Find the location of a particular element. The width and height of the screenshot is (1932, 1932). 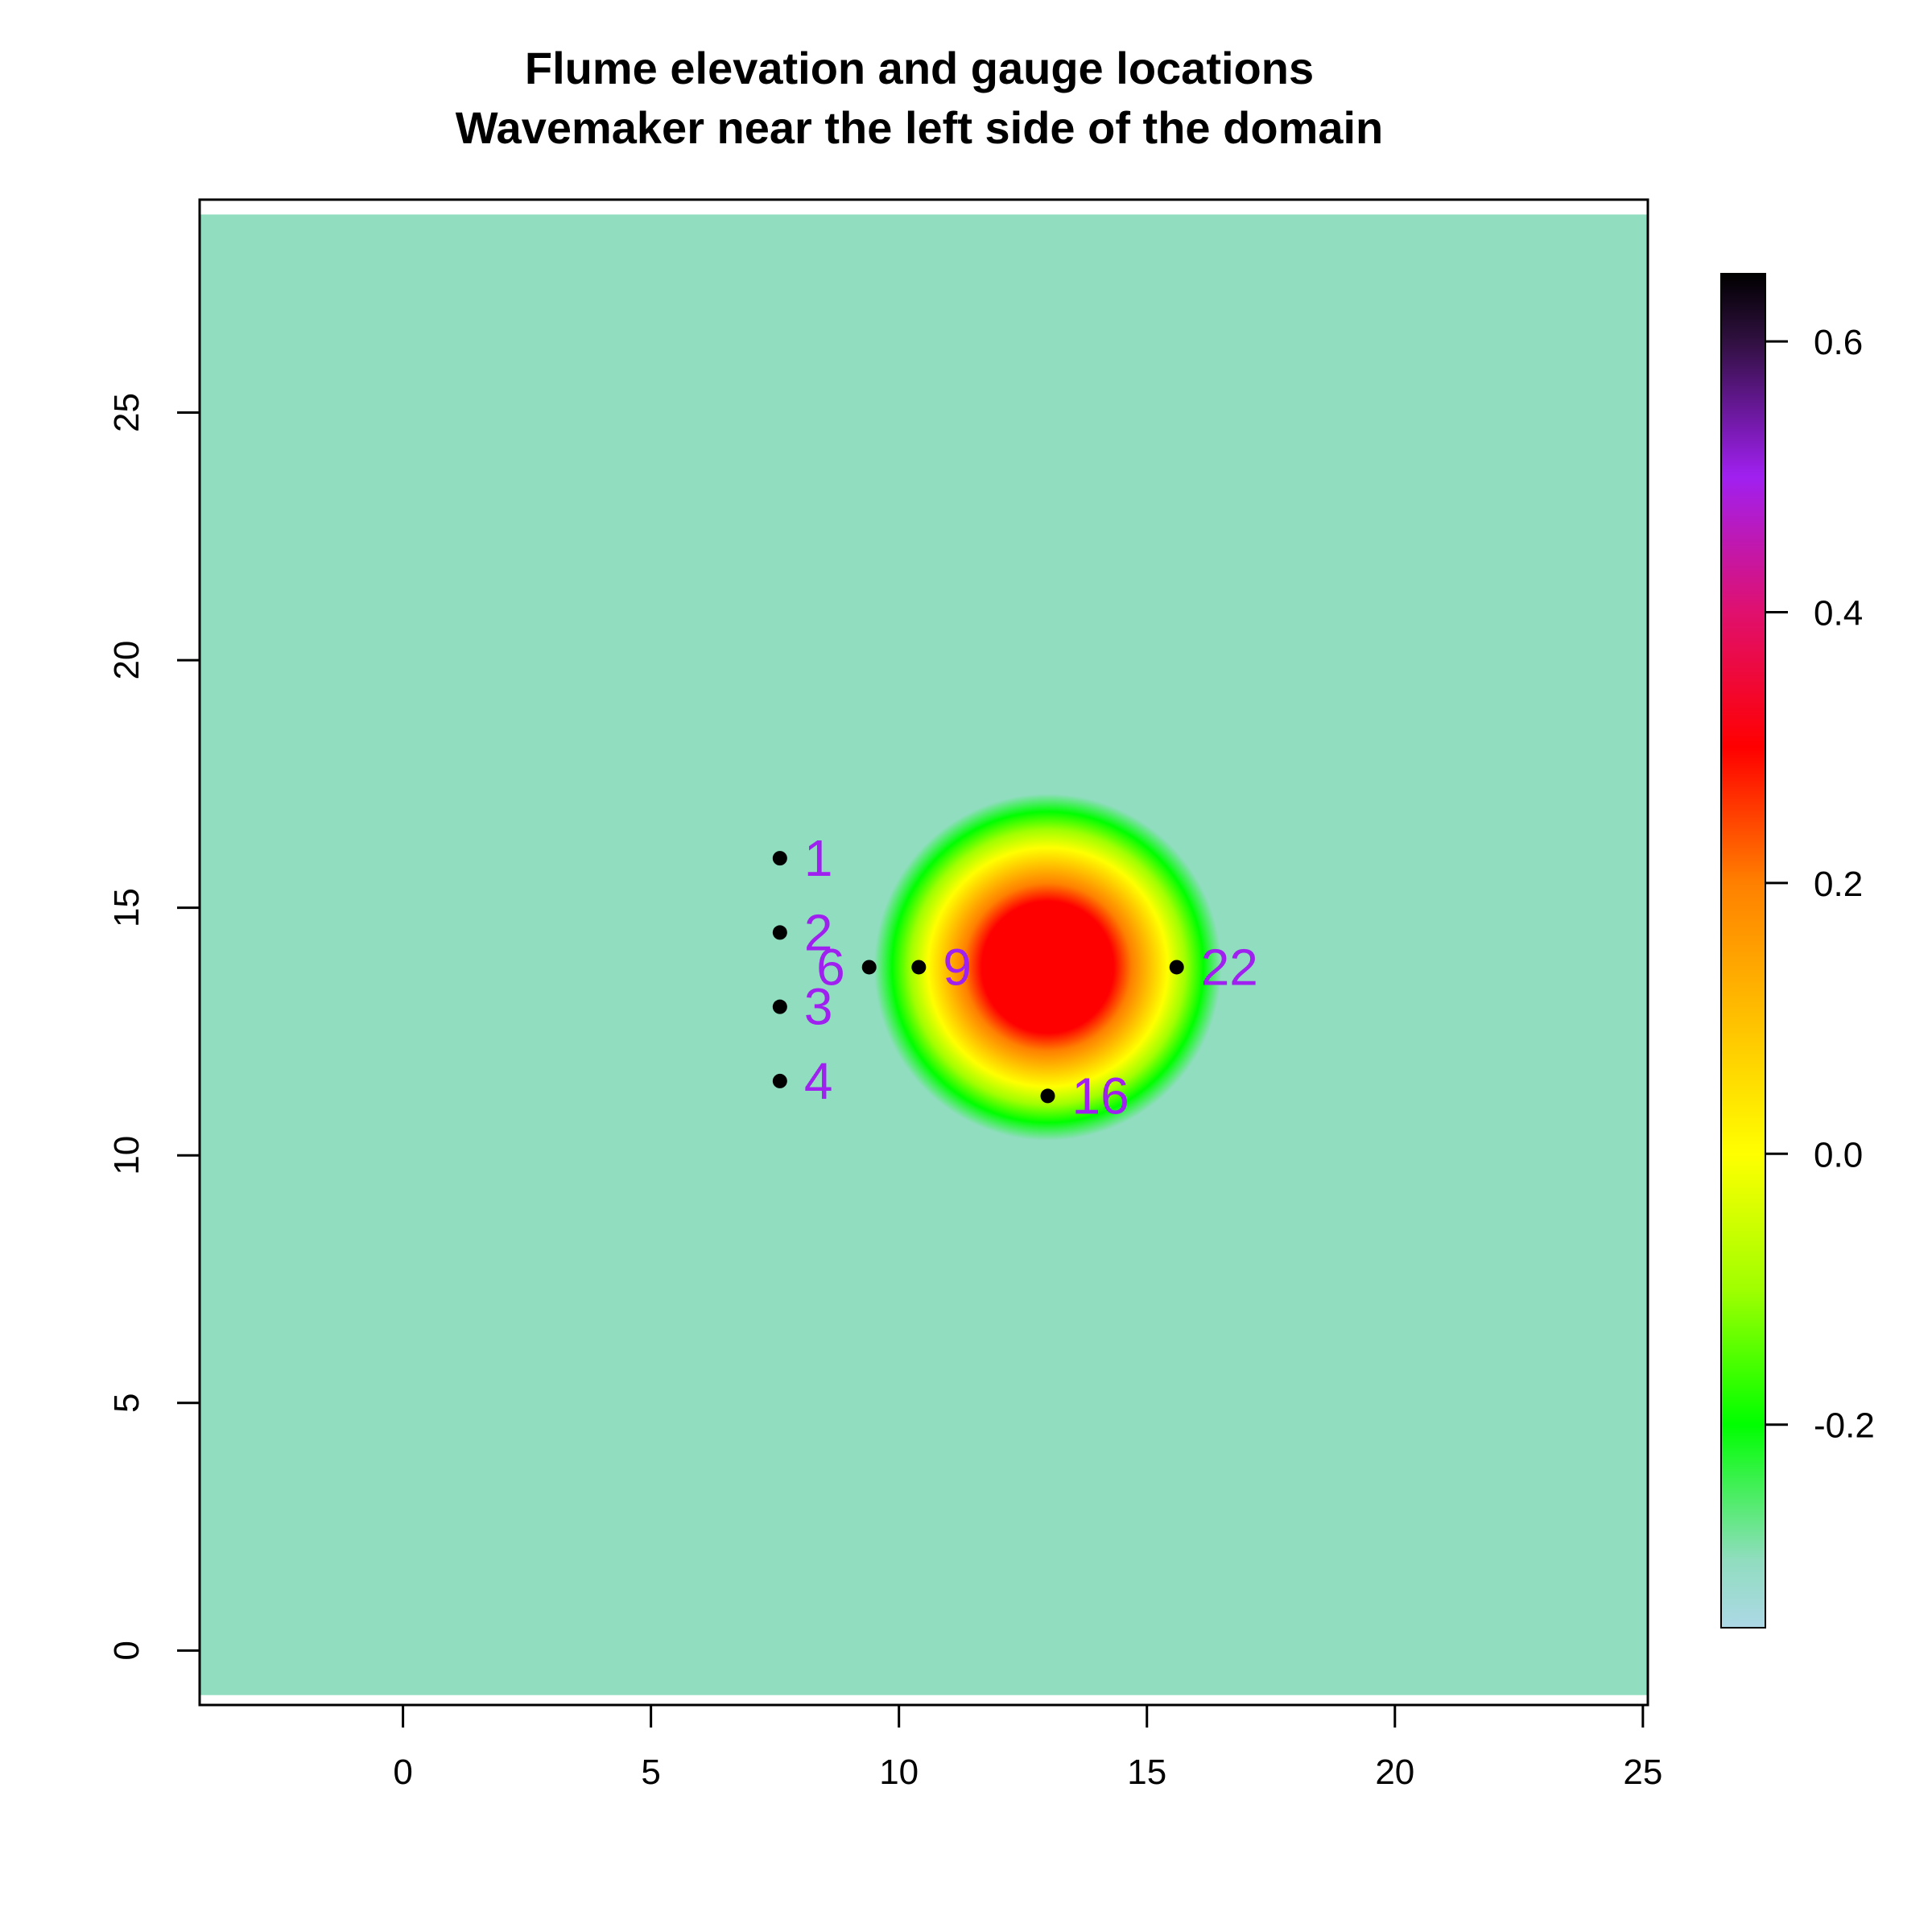

x-tick-label: 20 is located at coordinates (1394, 1772).